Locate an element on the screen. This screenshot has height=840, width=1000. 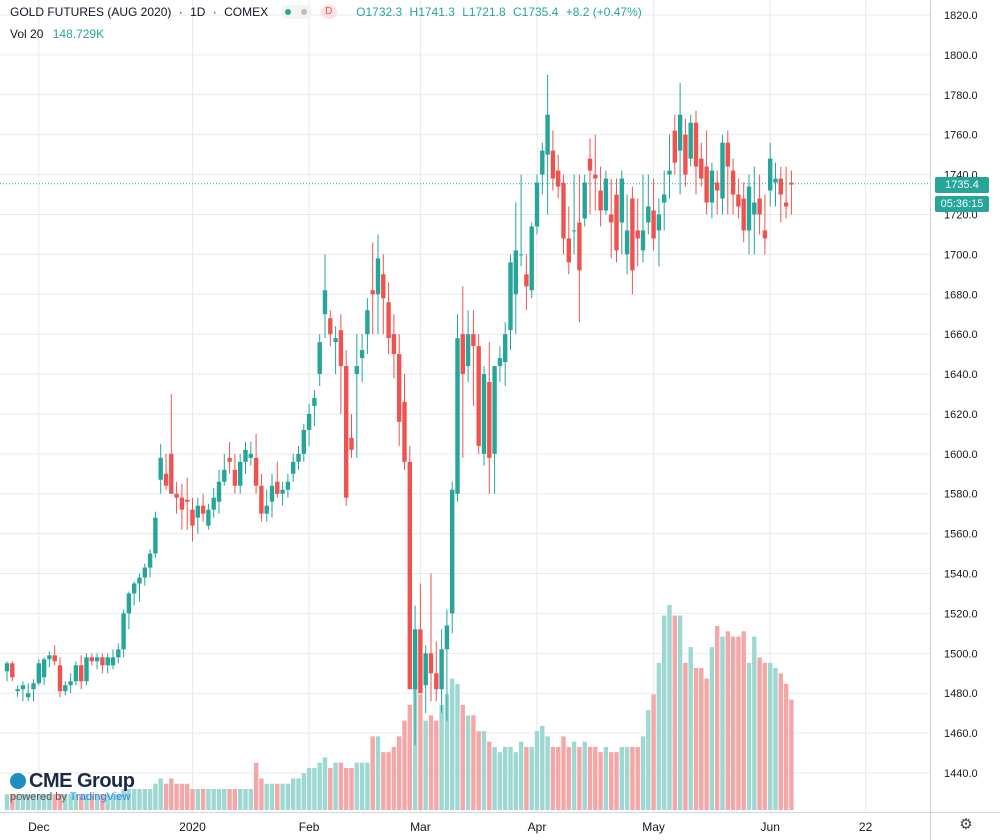
time-axis: Dec 2020 Feb Mar Apr May Jun 22 is located at coordinates (450, 827).